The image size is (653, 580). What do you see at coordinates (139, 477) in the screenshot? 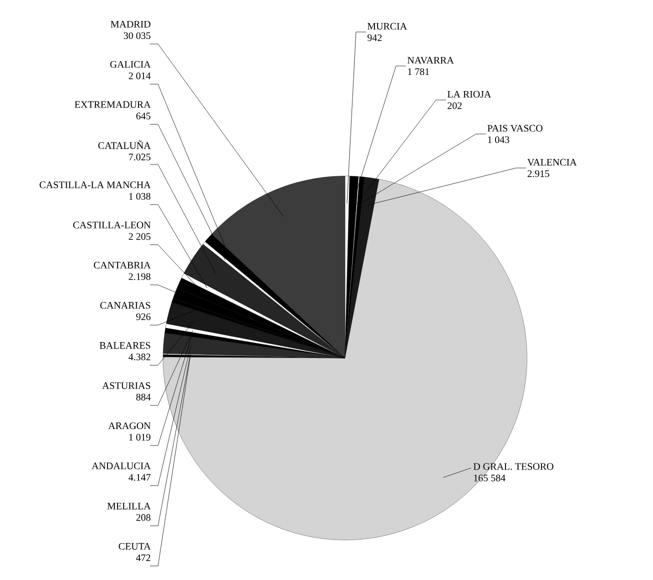
I see `data-label: 4.147` at bounding box center [139, 477].